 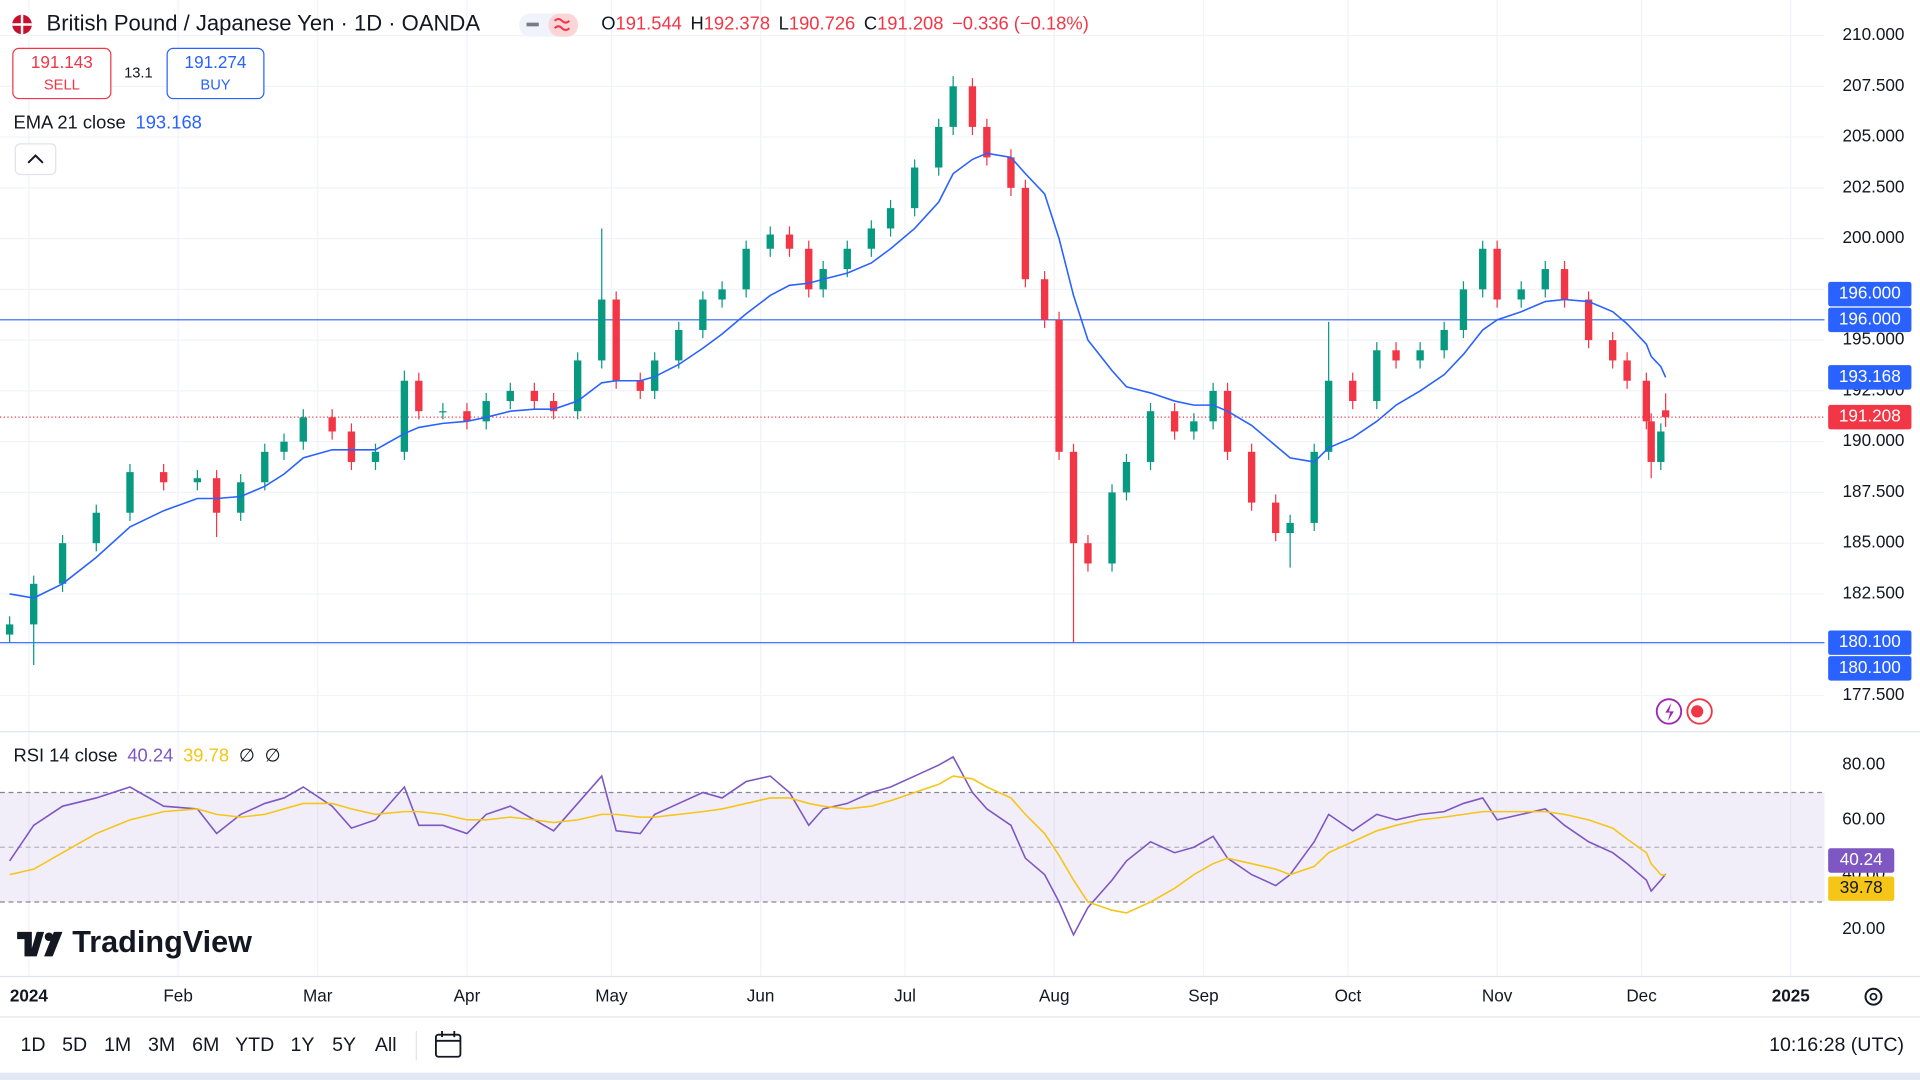 What do you see at coordinates (1697, 711) in the screenshot?
I see `replay-icon-dot` at bounding box center [1697, 711].